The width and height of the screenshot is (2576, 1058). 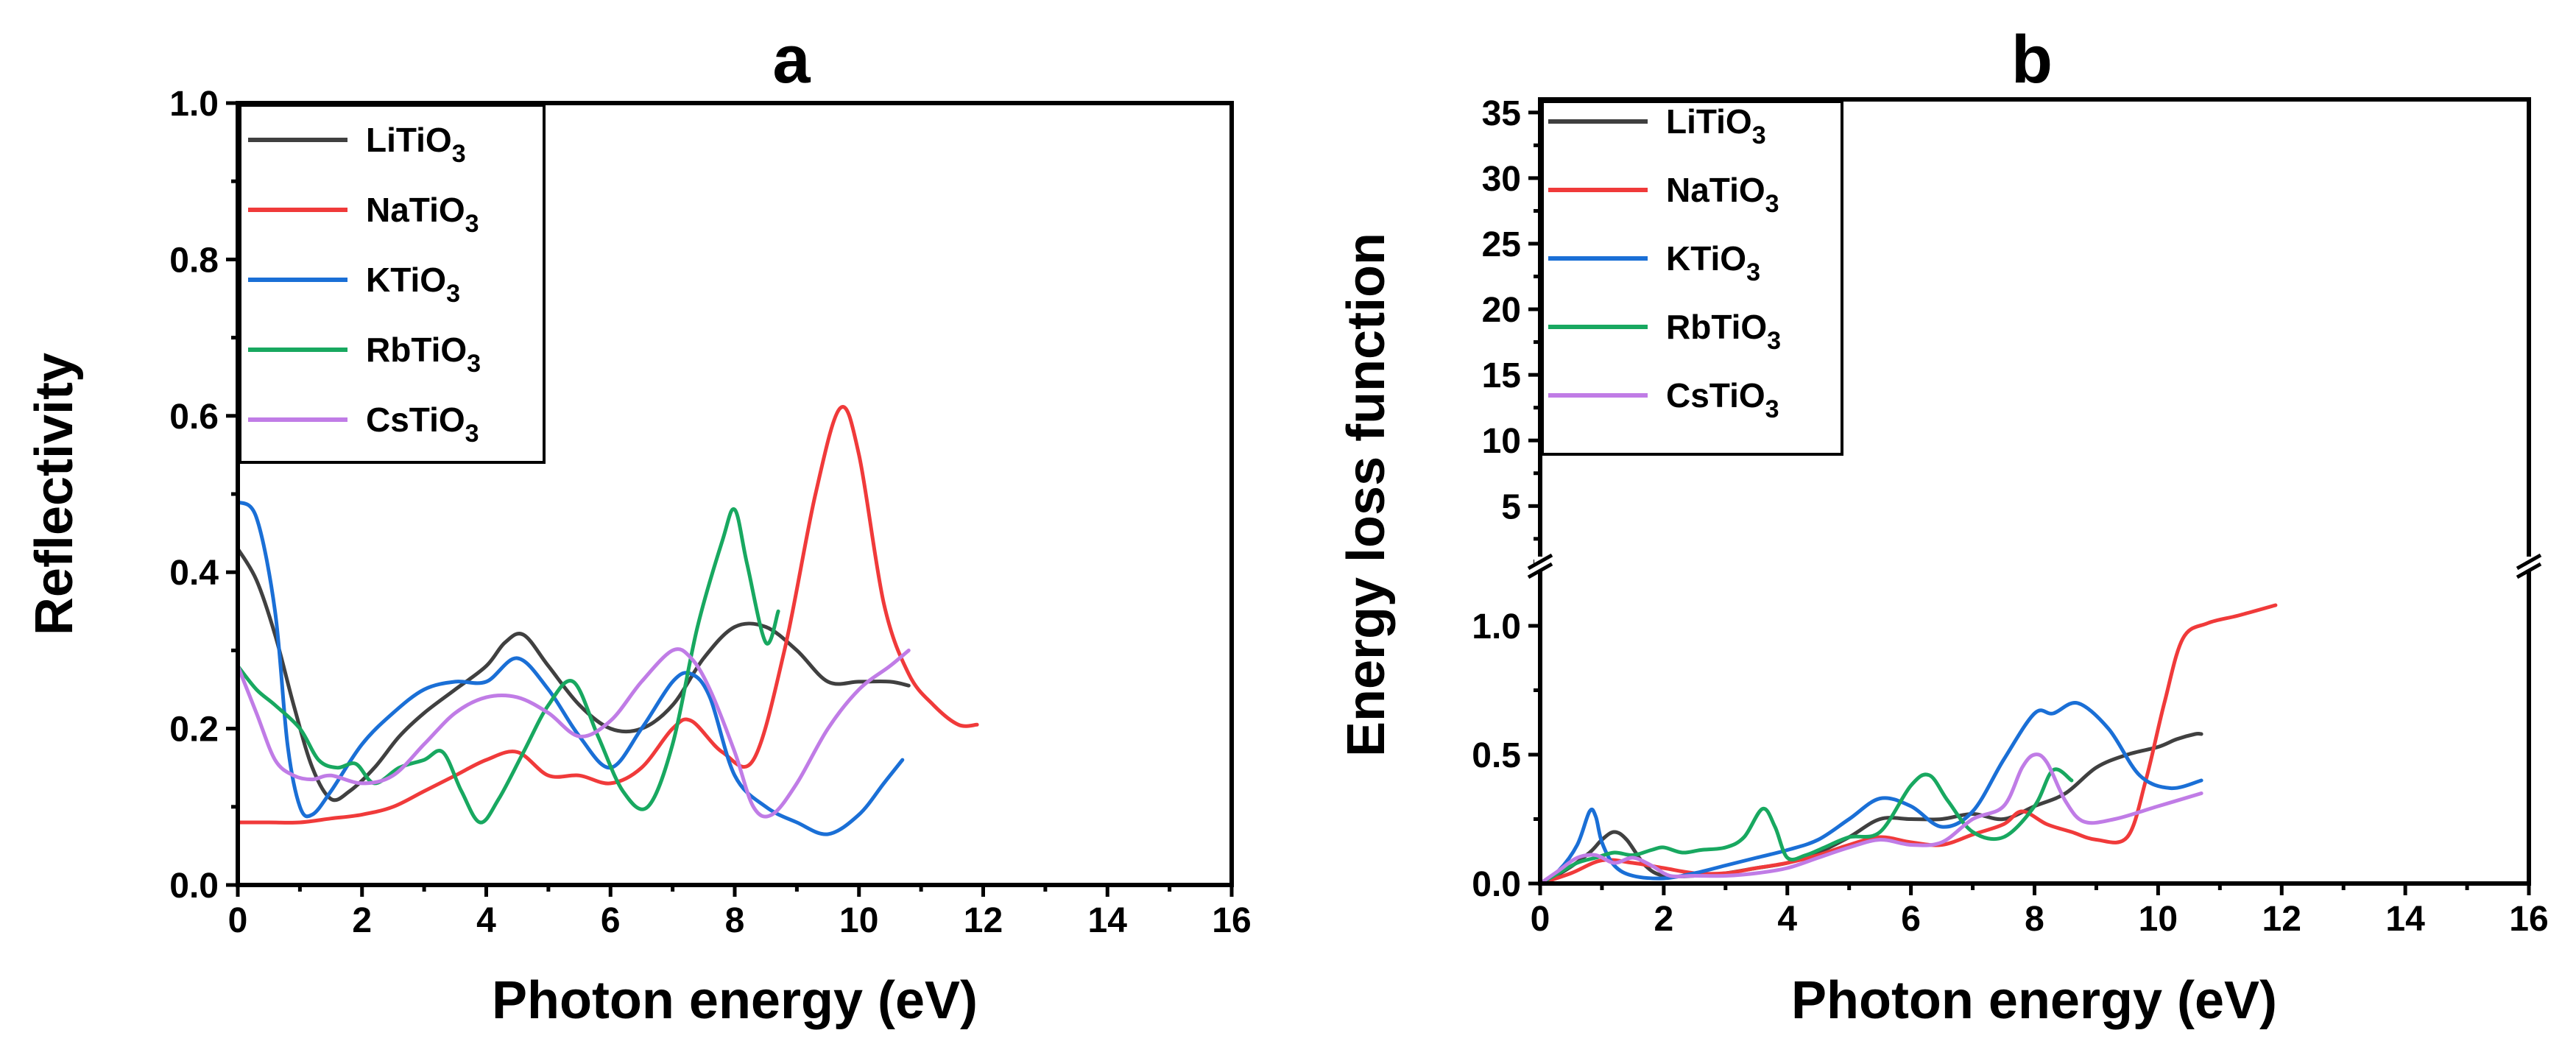 I want to click on panel-a-y-tick-label: 0.6, so click(x=194, y=417).